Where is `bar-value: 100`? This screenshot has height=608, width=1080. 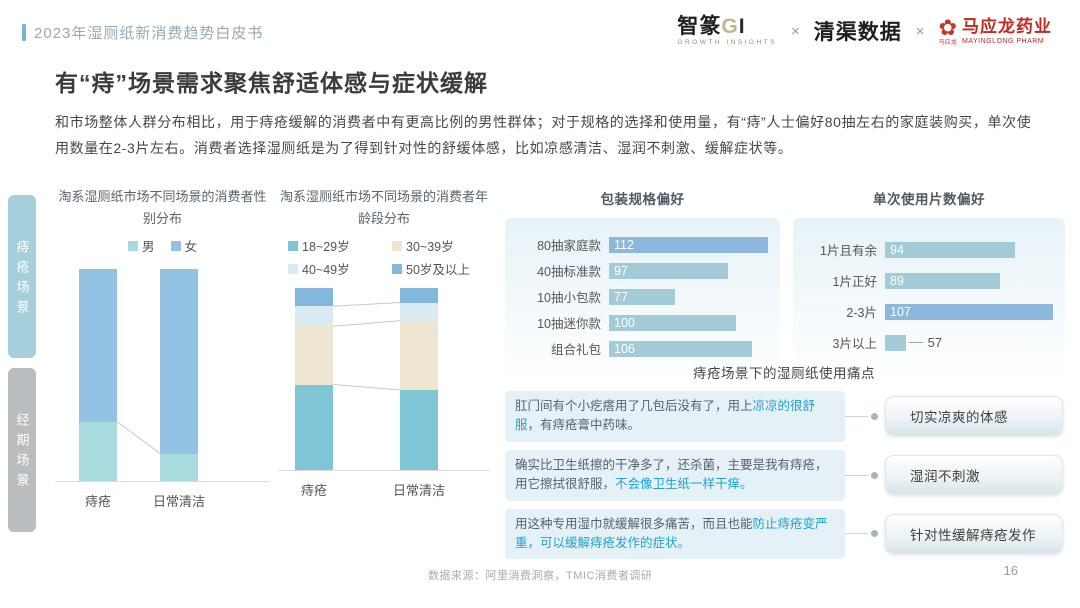 bar-value: 100 is located at coordinates (624, 322).